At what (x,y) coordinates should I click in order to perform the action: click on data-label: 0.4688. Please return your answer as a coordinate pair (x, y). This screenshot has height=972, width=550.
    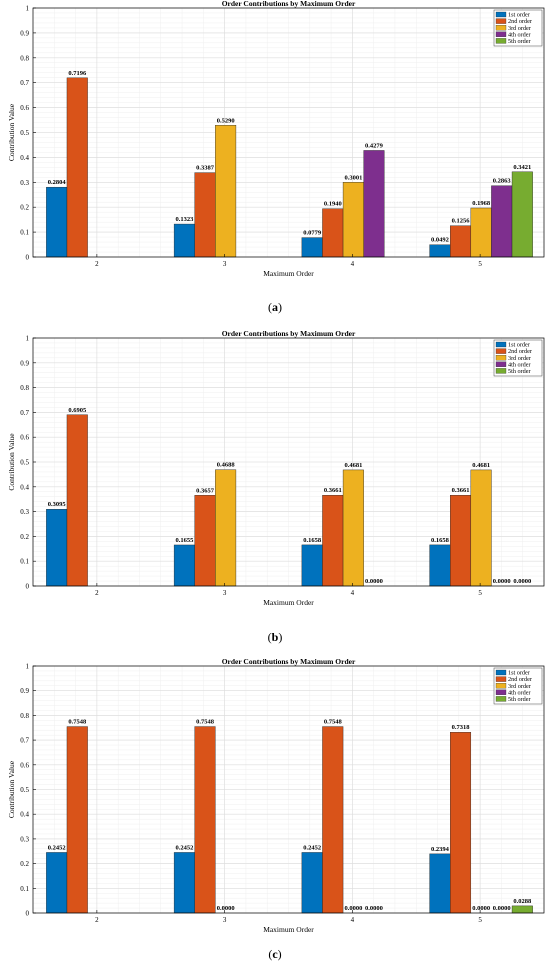
    Looking at the image, I should click on (226, 465).